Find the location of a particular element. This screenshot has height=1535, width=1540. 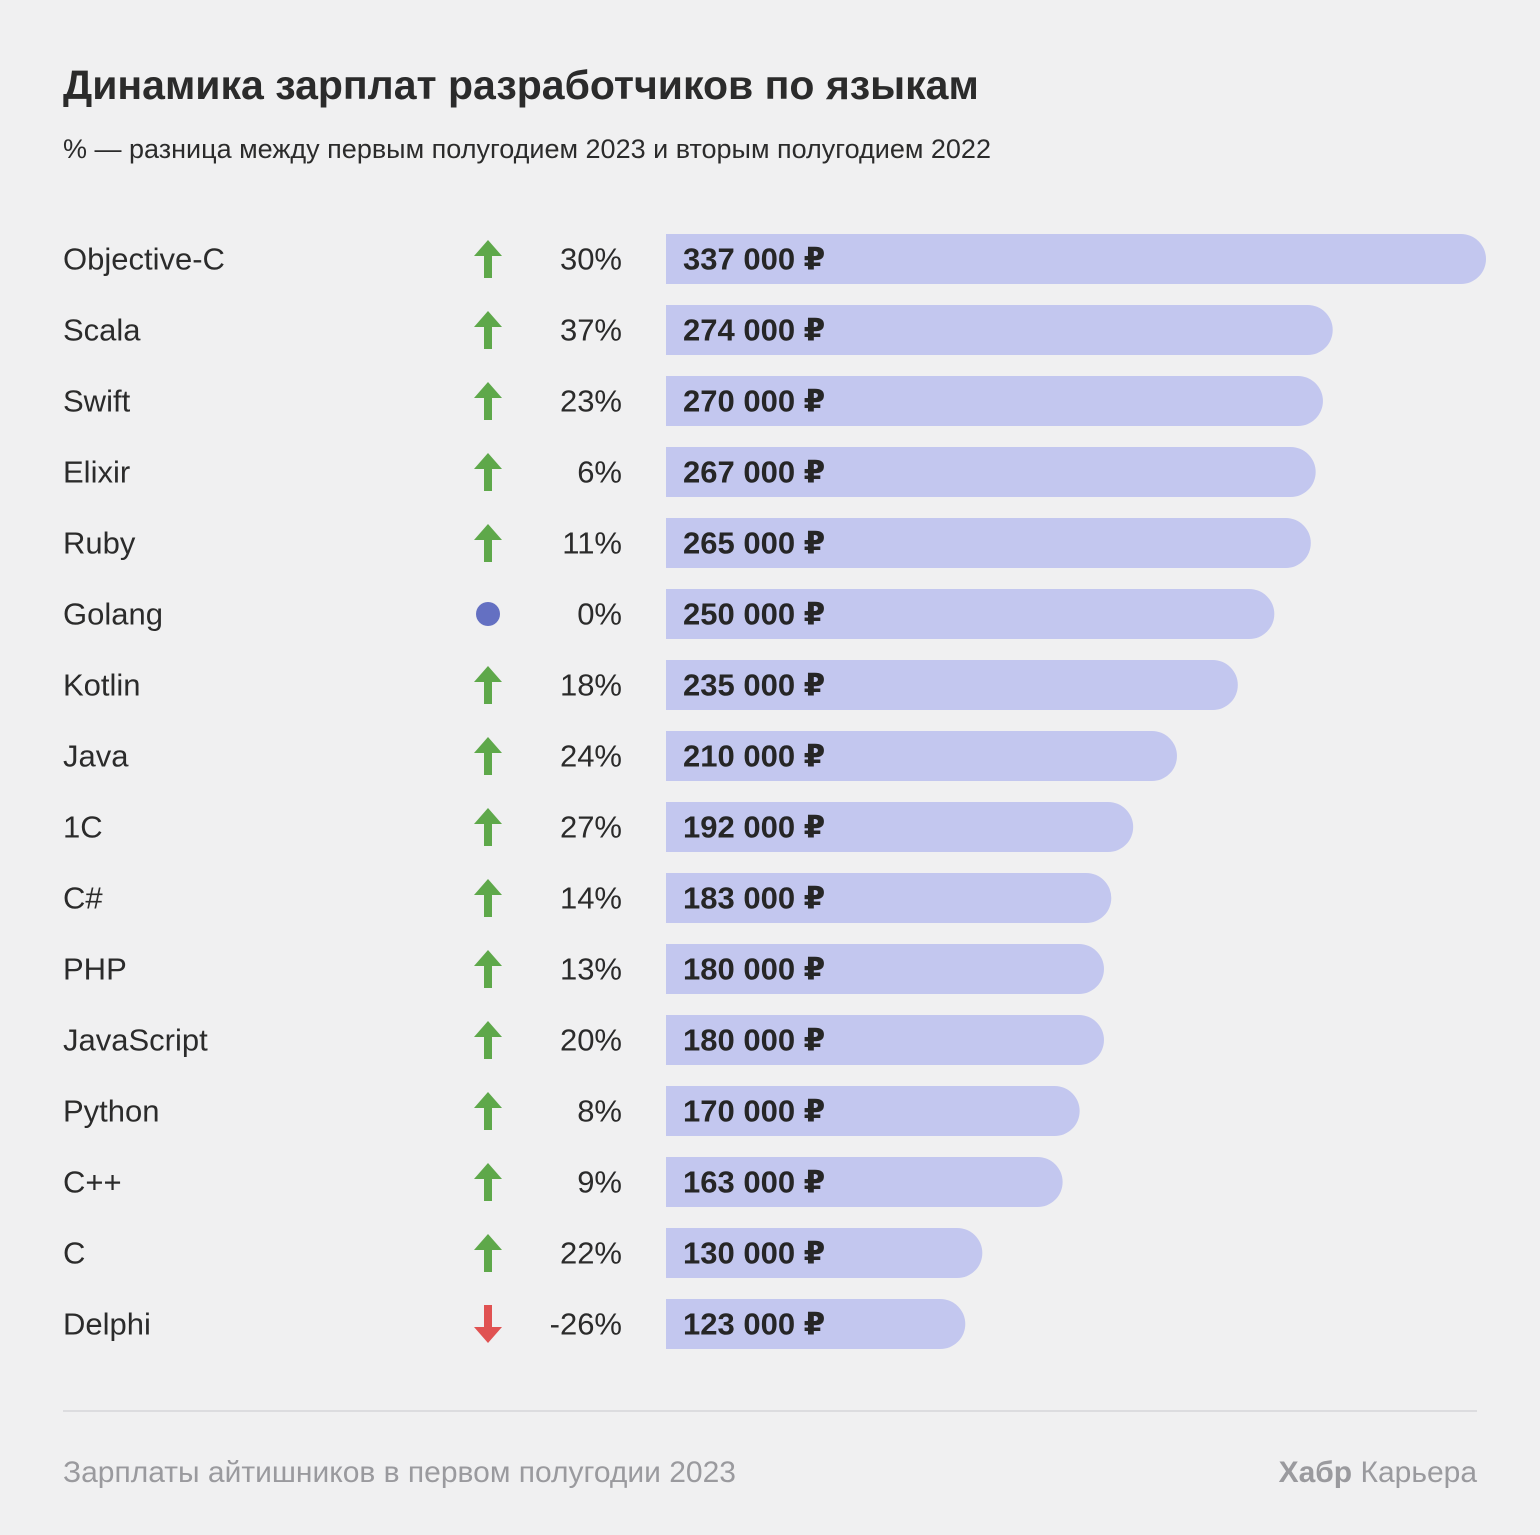

chart-row: Python 8% 170 000 ₽ is located at coordinates (571, 1111).